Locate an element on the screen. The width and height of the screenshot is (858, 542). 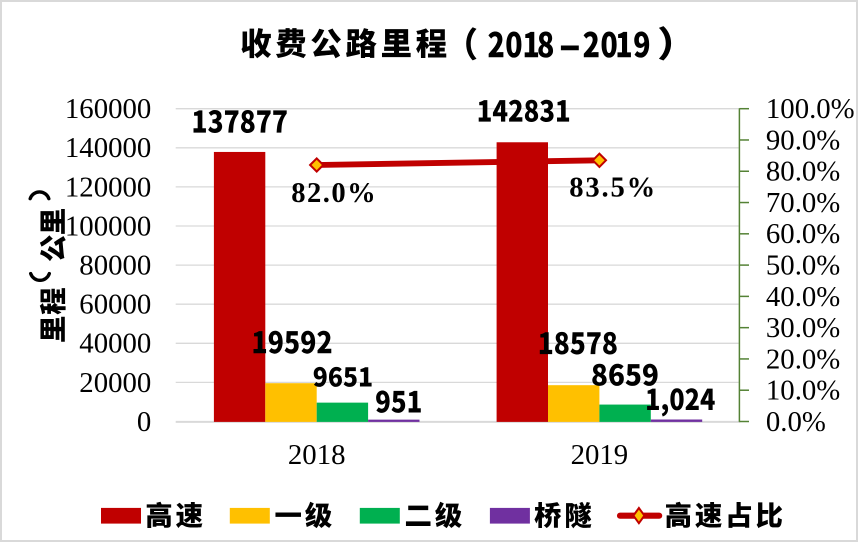
svg-text: 83.5% is located at coordinates (612, 187).